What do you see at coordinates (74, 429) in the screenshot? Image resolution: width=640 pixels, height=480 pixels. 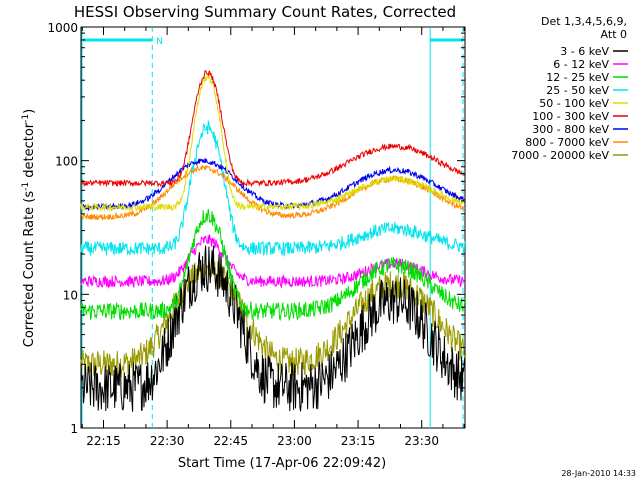 I see `y-tick-label: 1` at bounding box center [74, 429].